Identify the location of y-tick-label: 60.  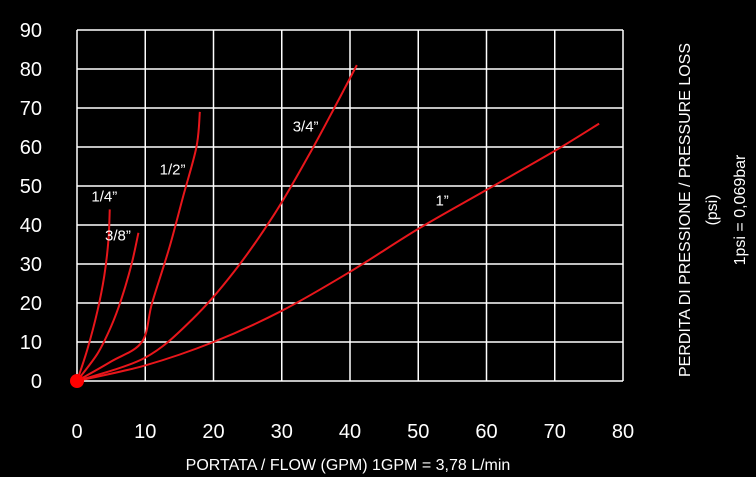
(31, 148).